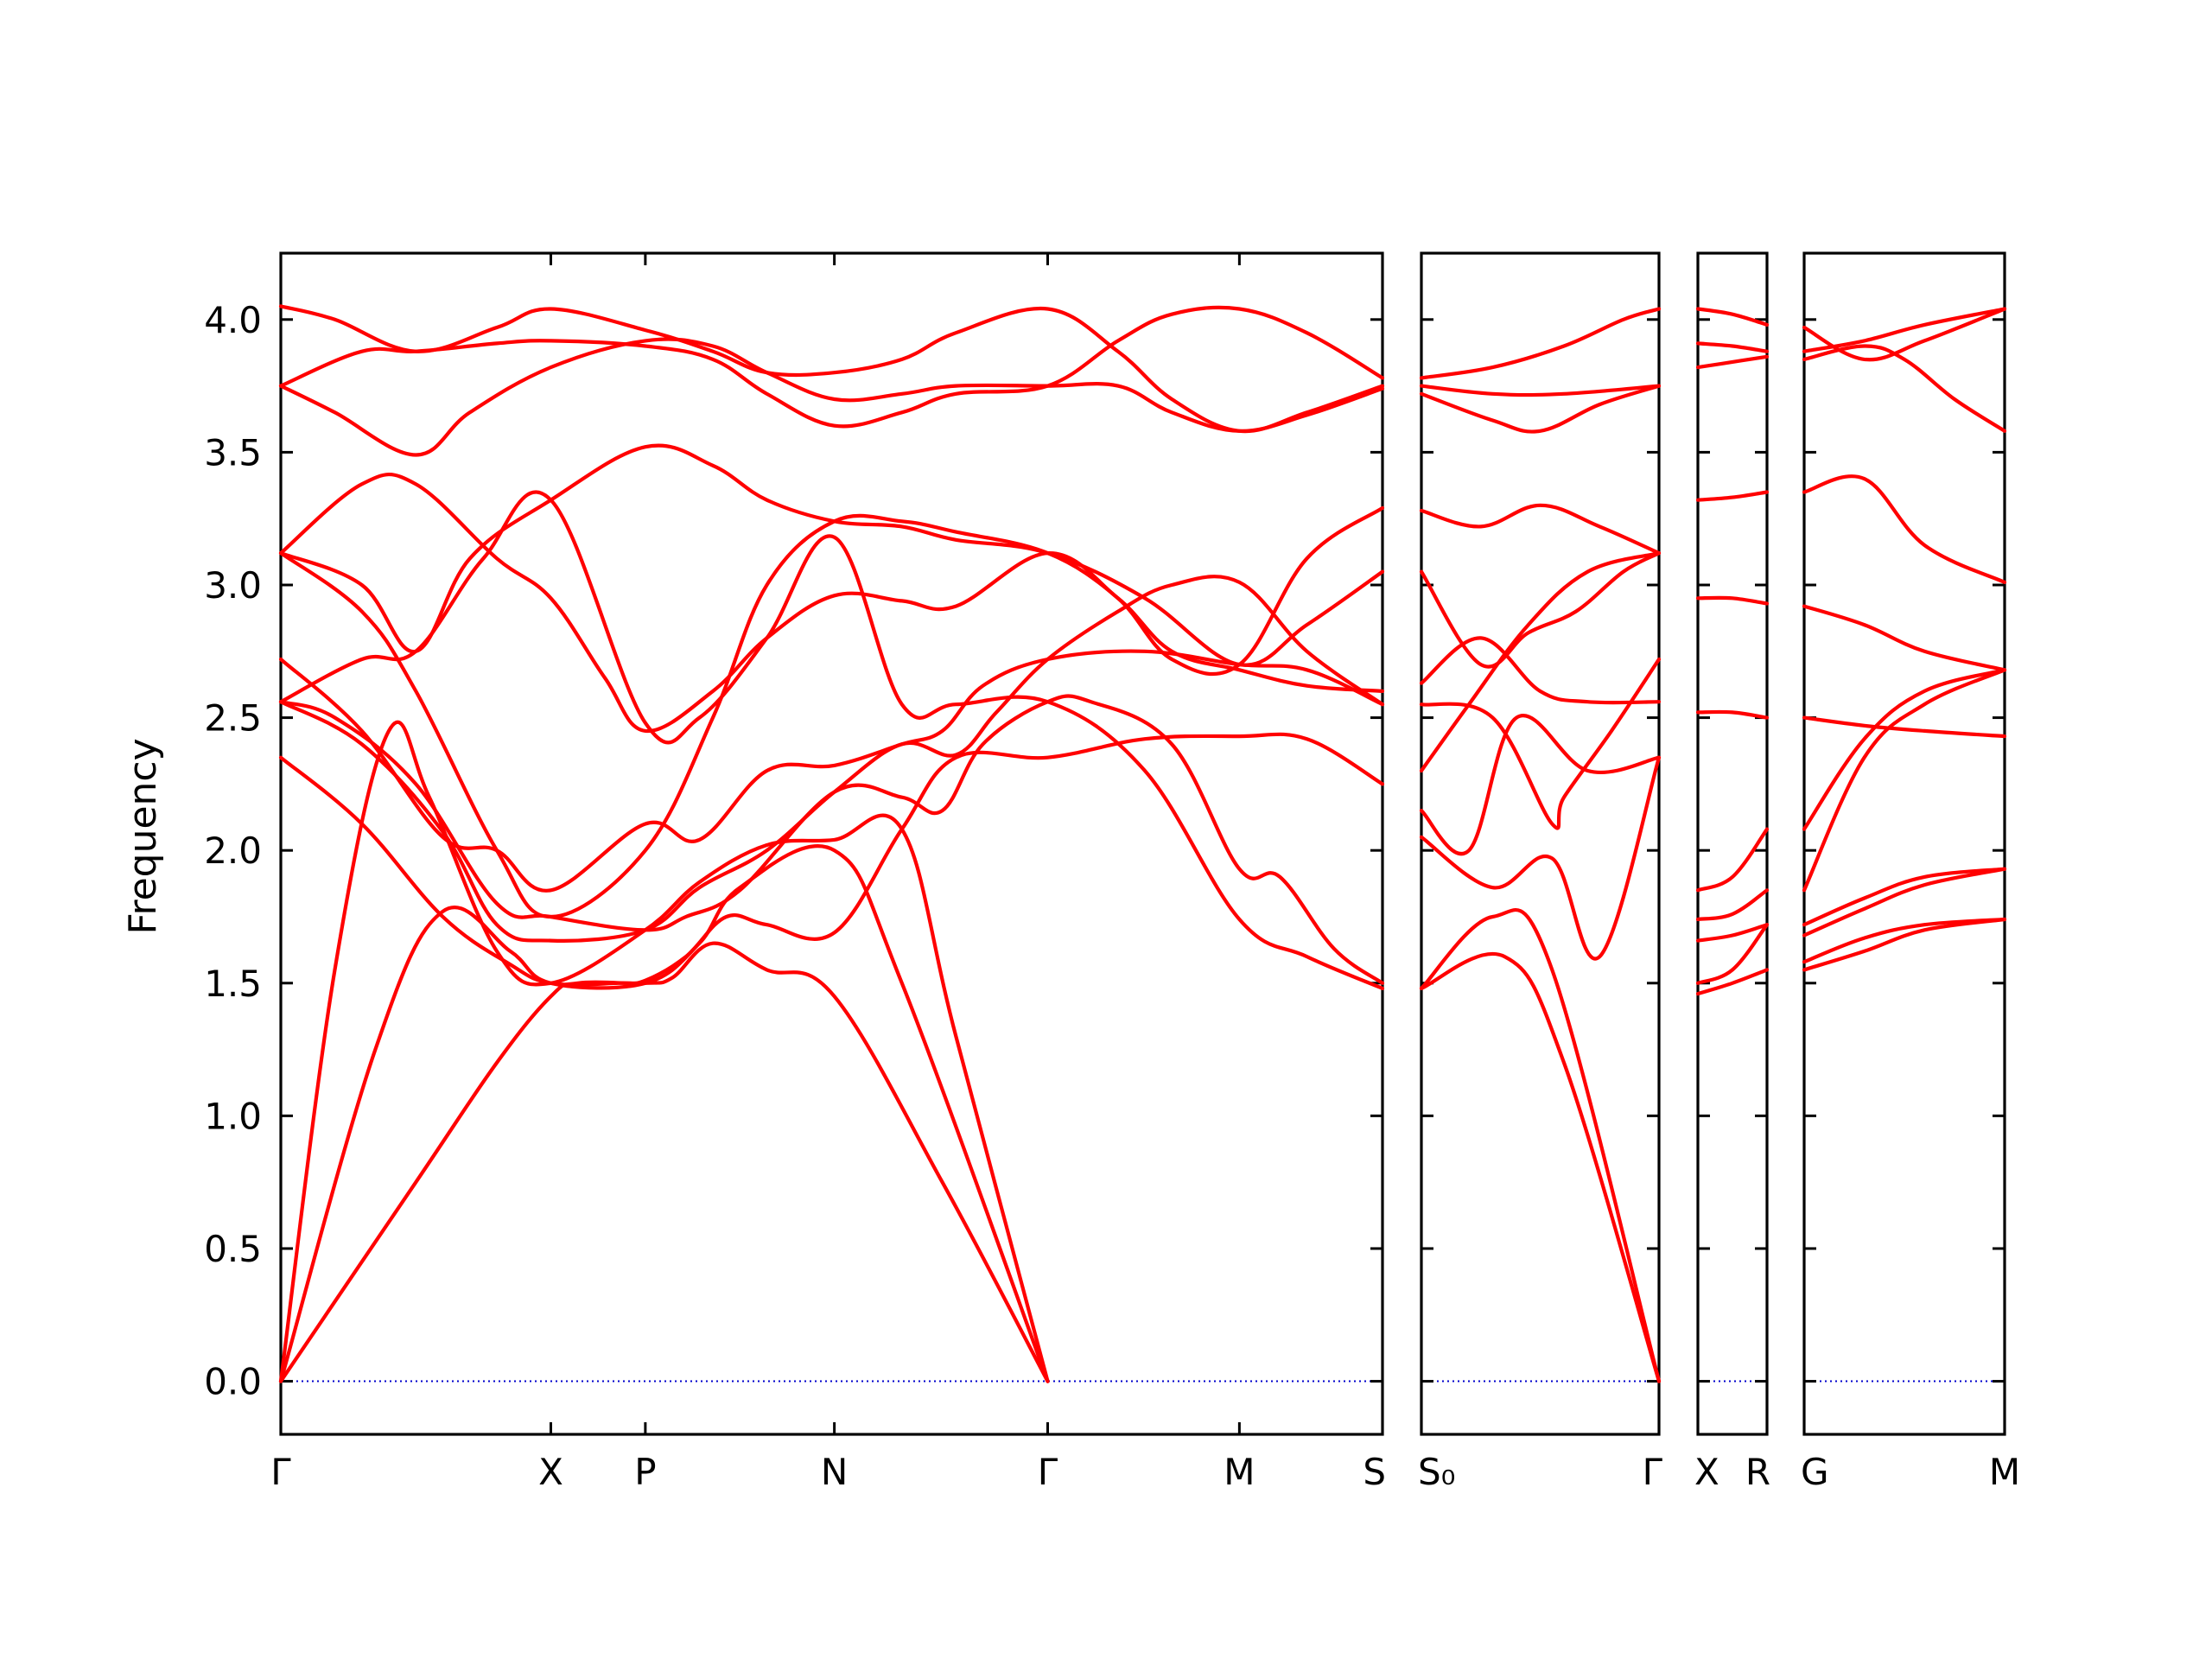 The height and width of the screenshot is (1659, 2212). What do you see at coordinates (233, 851) in the screenshot?
I see `y-tick-label: 2.0` at bounding box center [233, 851].